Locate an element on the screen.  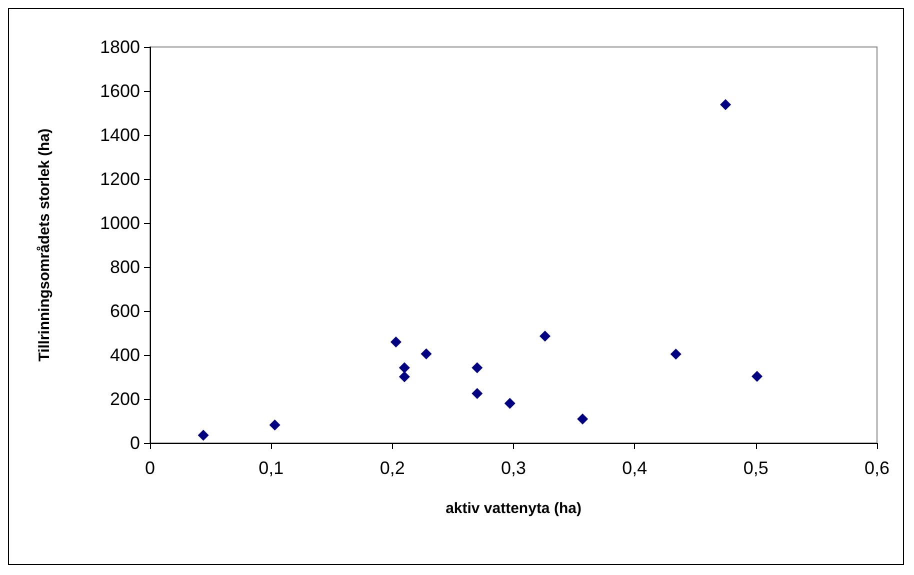
y-axis-title: Tillrinningsområdets storlek (ha) is located at coordinates (44, 245).